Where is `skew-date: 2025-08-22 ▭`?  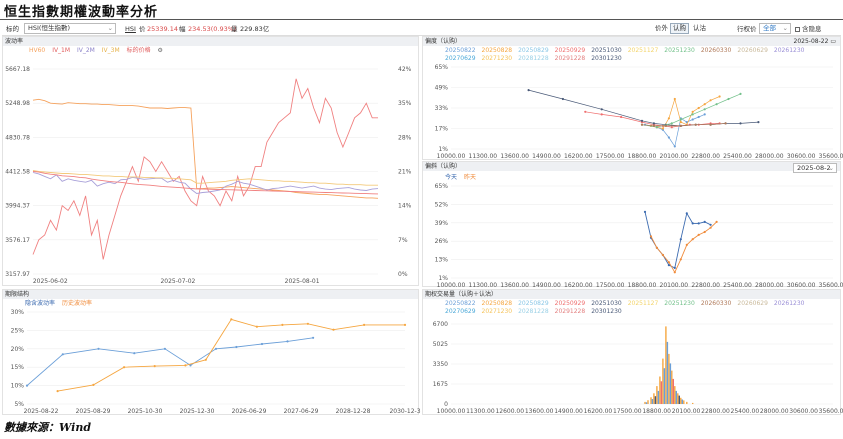
skew-date: 2025-08-22 ▭ is located at coordinates (815, 41).